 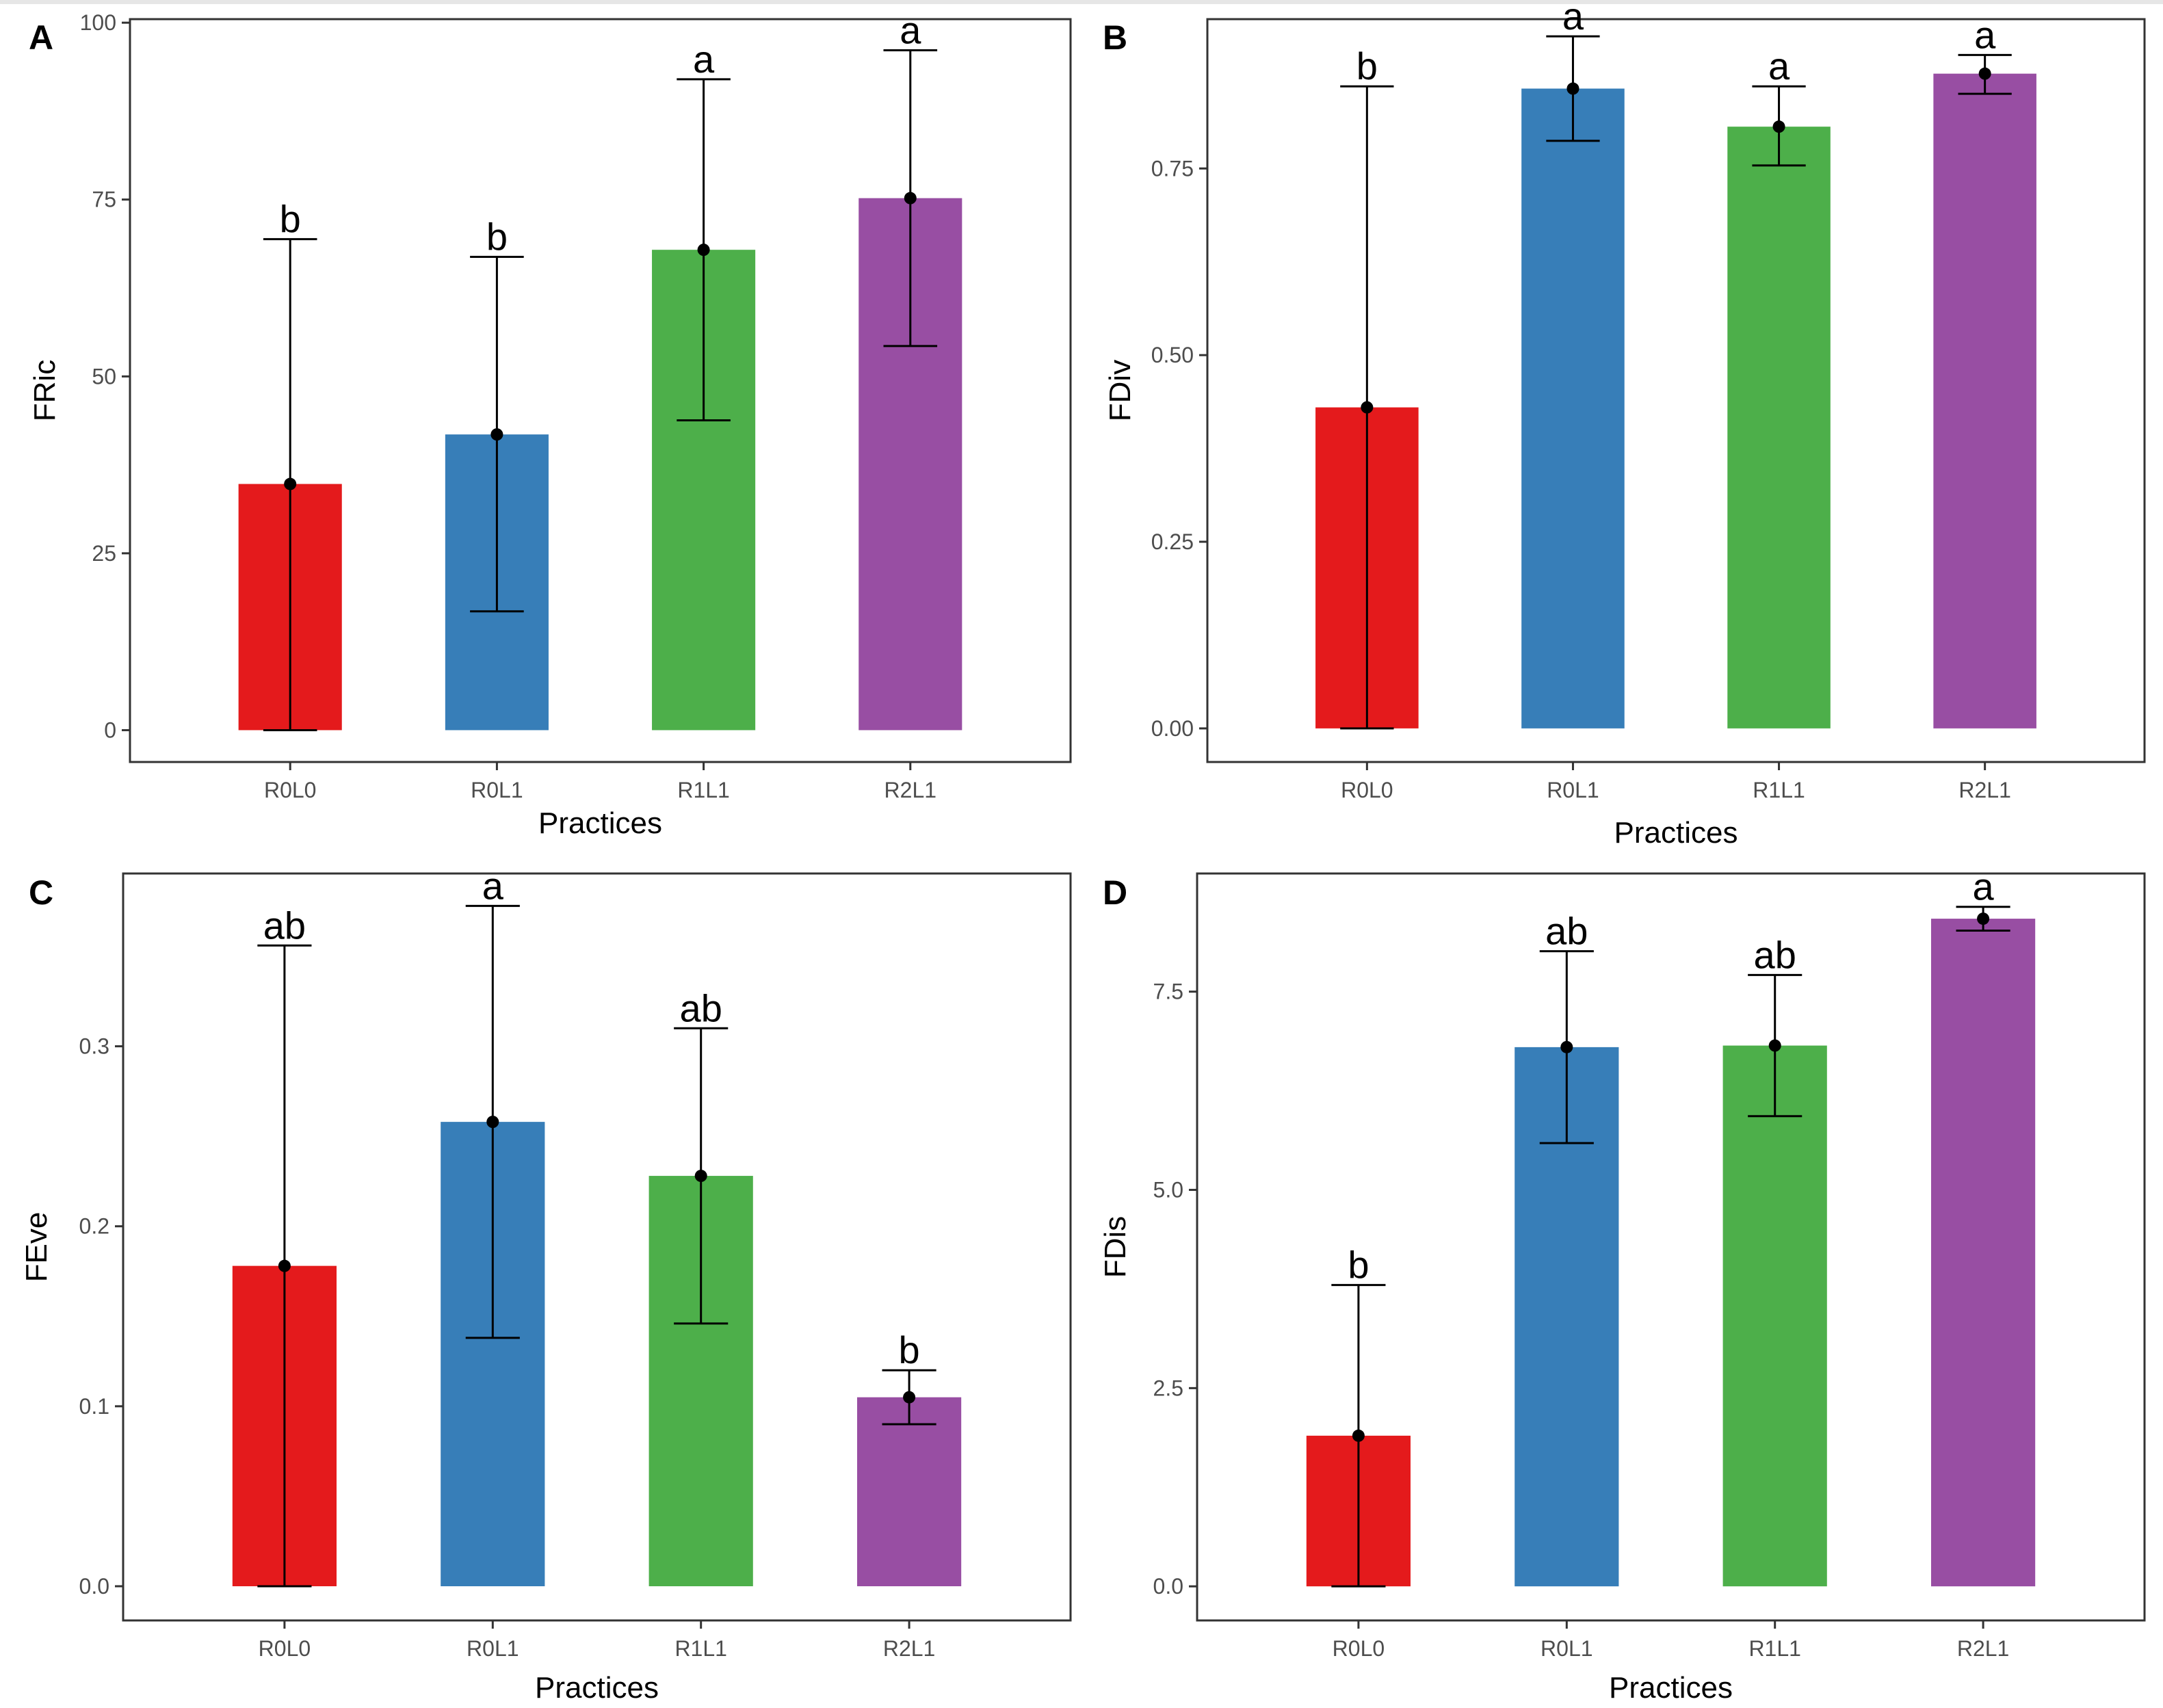 What do you see at coordinates (41, 37) in the screenshot?
I see `panel-letter: A` at bounding box center [41, 37].